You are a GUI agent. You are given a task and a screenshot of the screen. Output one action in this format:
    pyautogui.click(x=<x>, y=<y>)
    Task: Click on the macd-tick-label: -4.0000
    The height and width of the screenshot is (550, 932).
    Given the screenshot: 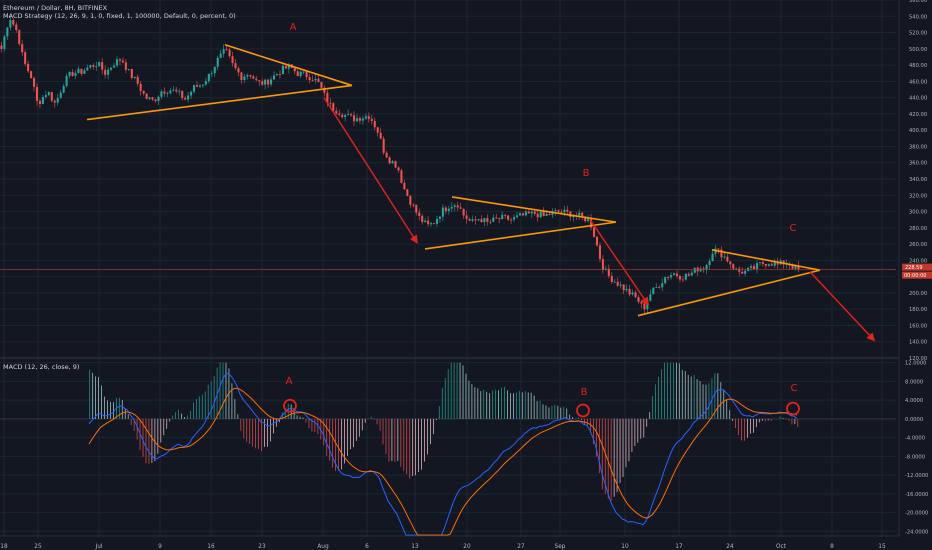 What is the action you would take?
    pyautogui.click(x=915, y=439)
    